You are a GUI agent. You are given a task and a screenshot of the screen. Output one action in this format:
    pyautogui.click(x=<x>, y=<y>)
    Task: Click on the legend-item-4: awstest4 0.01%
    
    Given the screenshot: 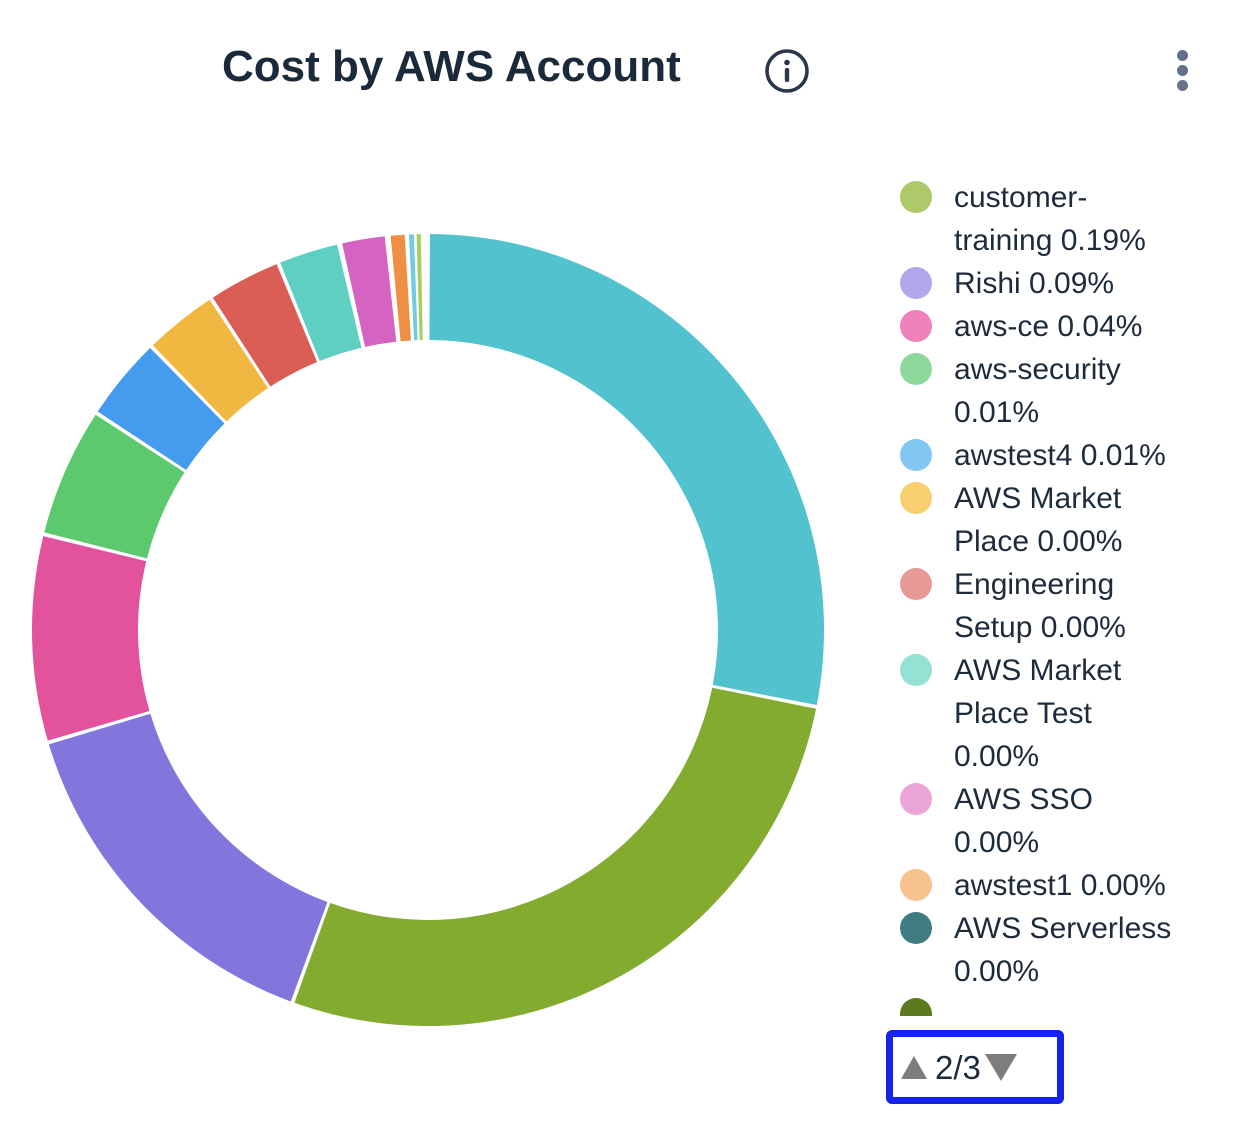 What is the action you would take?
    pyautogui.click(x=1056, y=455)
    